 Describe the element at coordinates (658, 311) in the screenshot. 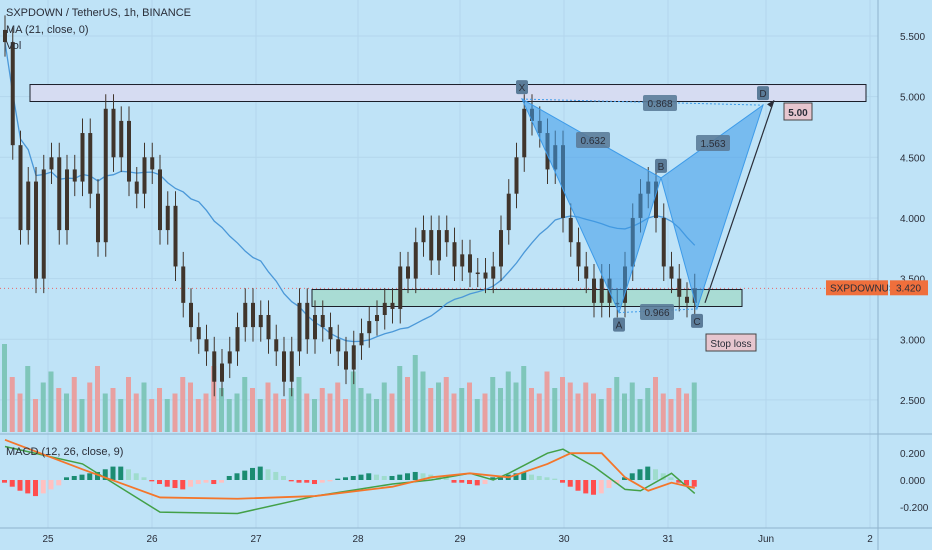

I see `pattern-ac` at that location.